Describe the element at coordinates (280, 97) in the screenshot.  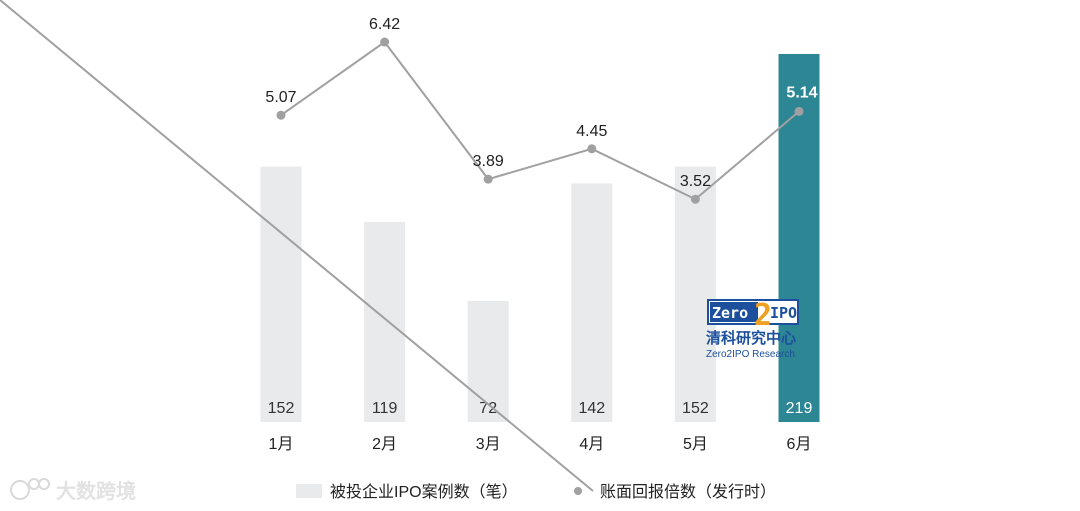
I see `line-value-label: 5.07` at that location.